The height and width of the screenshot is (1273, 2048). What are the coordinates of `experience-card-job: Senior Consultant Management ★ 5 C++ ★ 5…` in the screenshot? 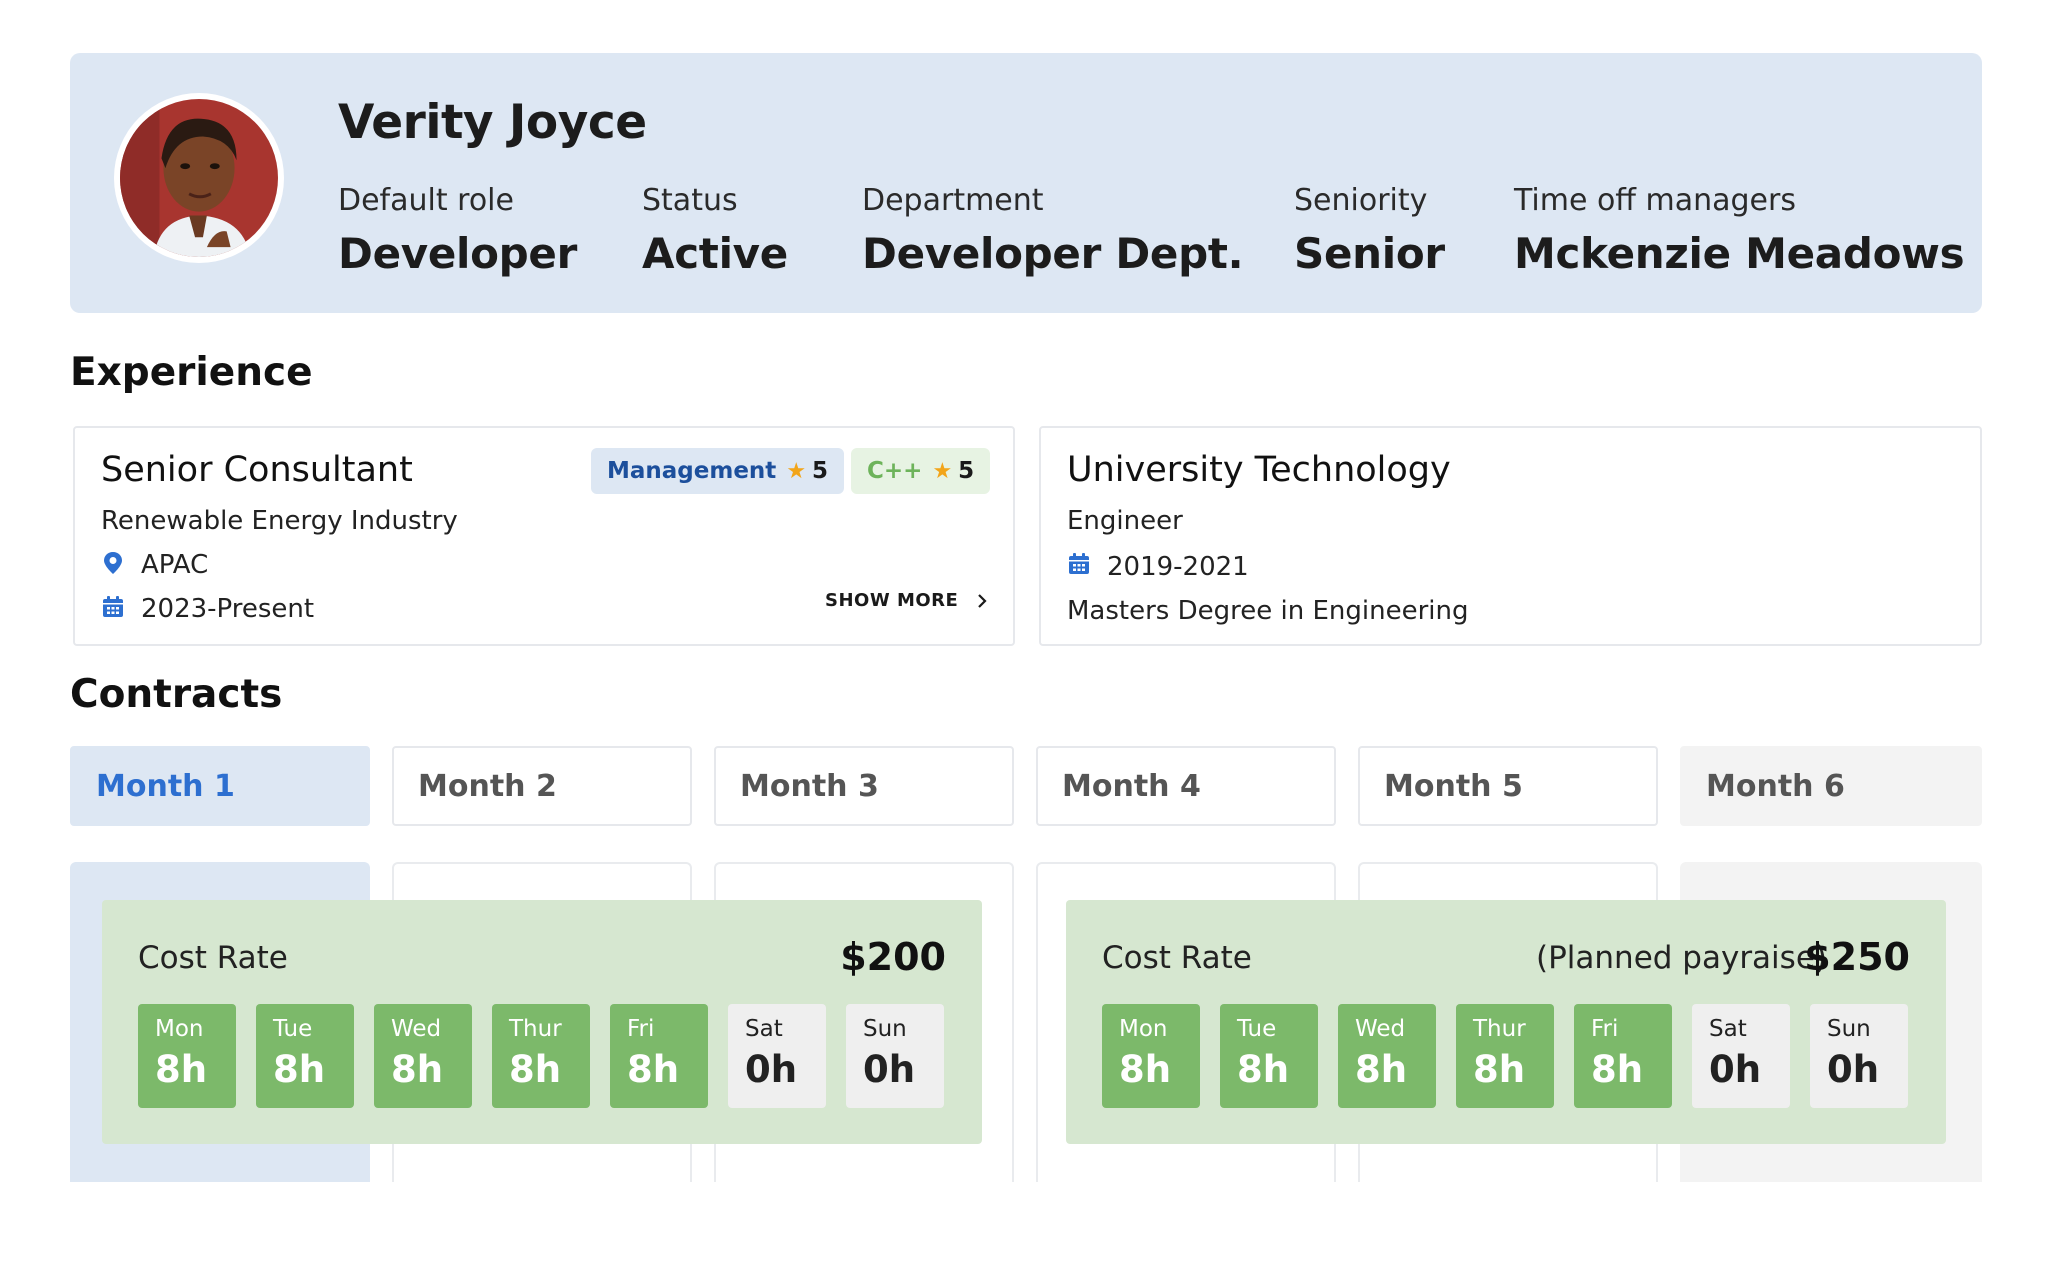 It's located at (544, 536).